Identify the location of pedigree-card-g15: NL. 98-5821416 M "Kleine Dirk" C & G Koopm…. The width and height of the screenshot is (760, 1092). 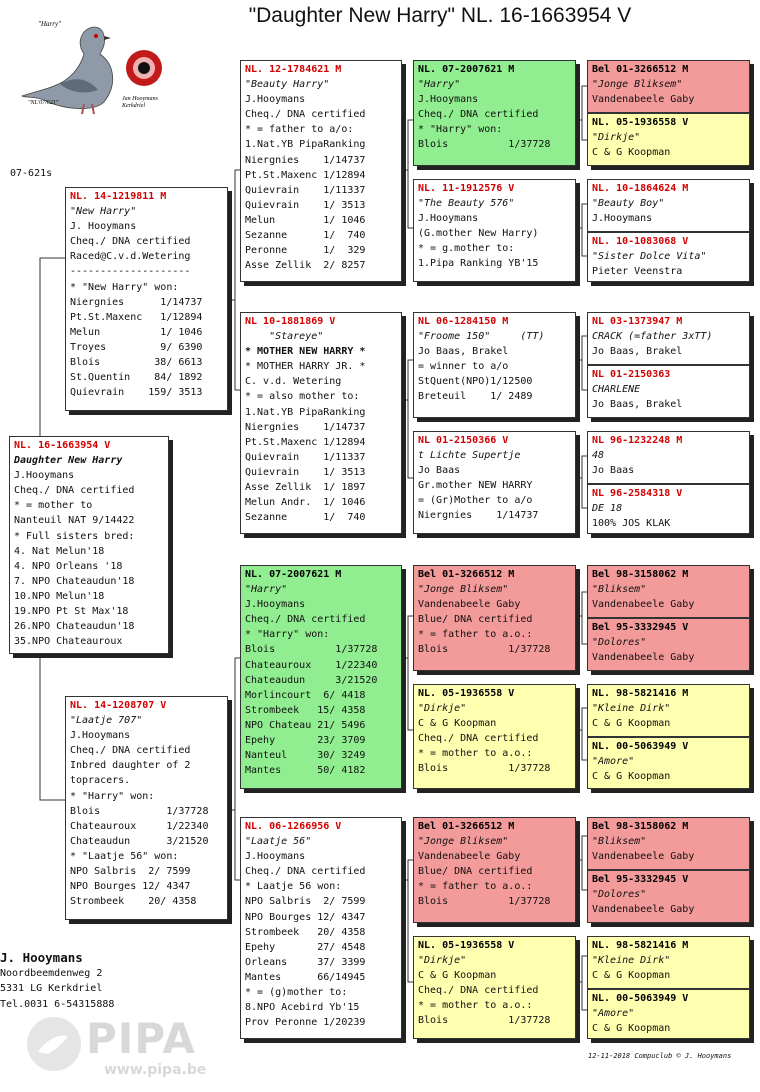
(668, 962).